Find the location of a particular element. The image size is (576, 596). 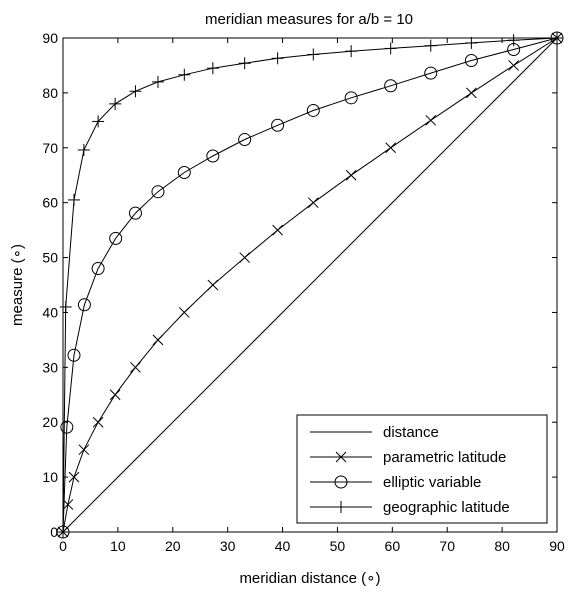

y-tick-label: 40 is located at coordinates (50, 312).